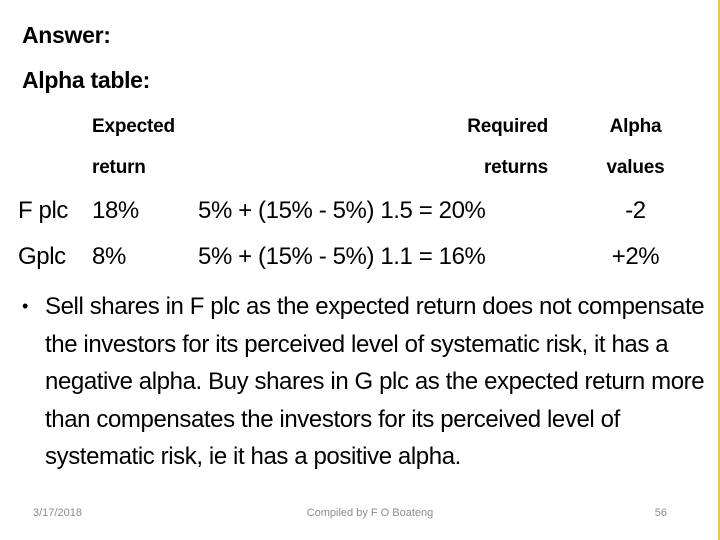 The height and width of the screenshot is (540, 720). I want to click on footer-page-number: 56, so click(660, 513).